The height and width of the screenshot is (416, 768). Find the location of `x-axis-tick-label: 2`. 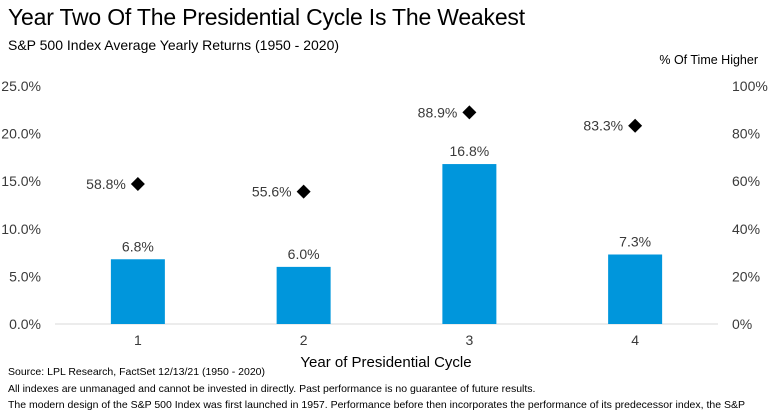

x-axis-tick-label: 2 is located at coordinates (304, 340).